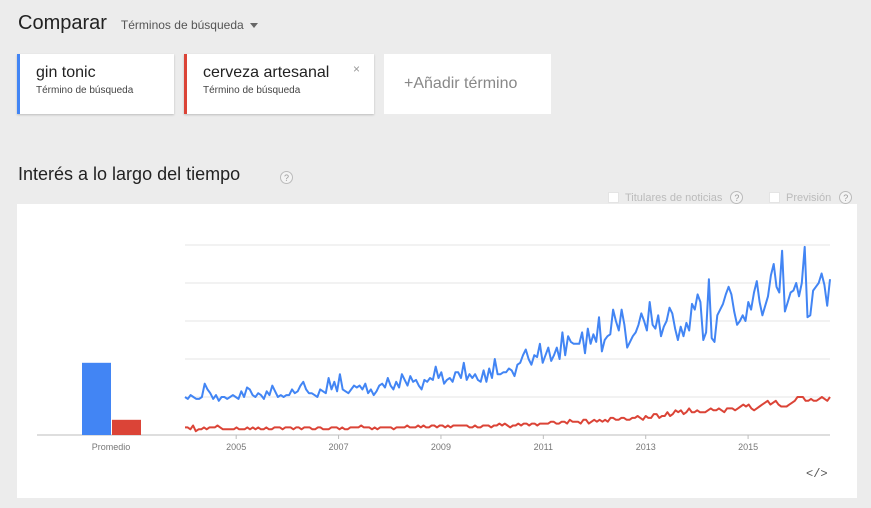 This screenshot has height=508, width=871. What do you see at coordinates (613, 197) in the screenshot?
I see `news-headlines-checkbox` at bounding box center [613, 197].